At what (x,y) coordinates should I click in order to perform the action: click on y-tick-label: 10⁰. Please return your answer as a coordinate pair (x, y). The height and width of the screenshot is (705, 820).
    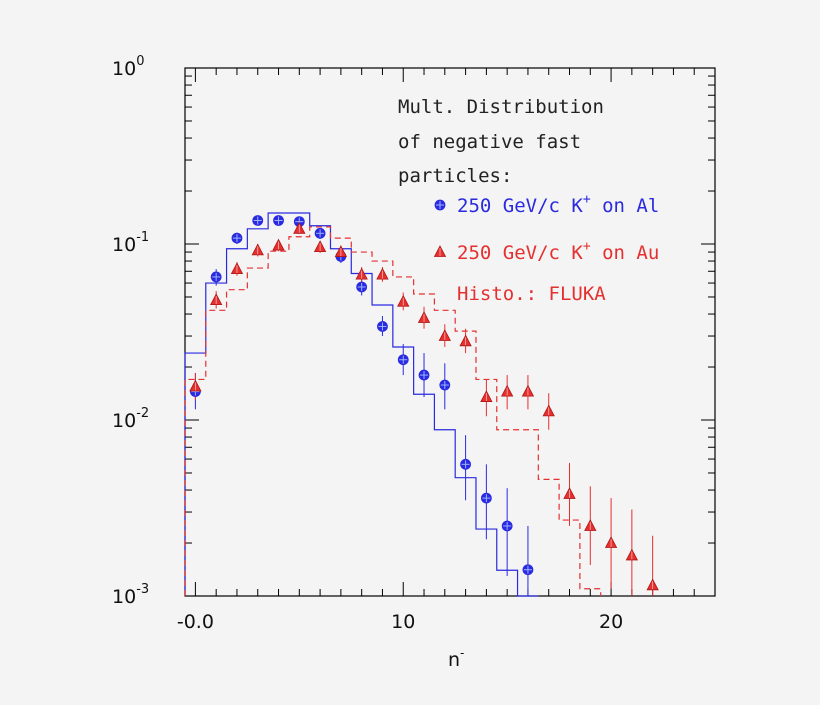
    Looking at the image, I should click on (128, 67).